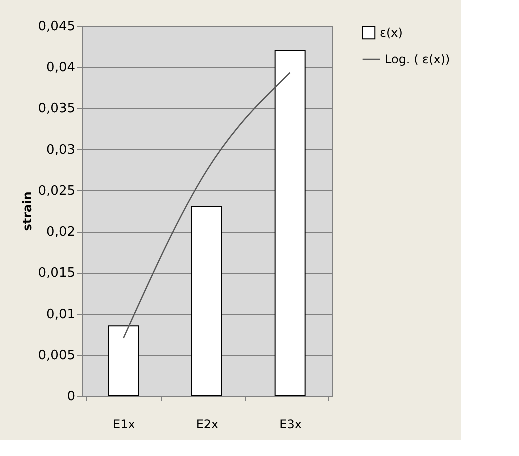 The image size is (519, 456). I want to click on y-tick-label: 0,01, so click(61, 314).